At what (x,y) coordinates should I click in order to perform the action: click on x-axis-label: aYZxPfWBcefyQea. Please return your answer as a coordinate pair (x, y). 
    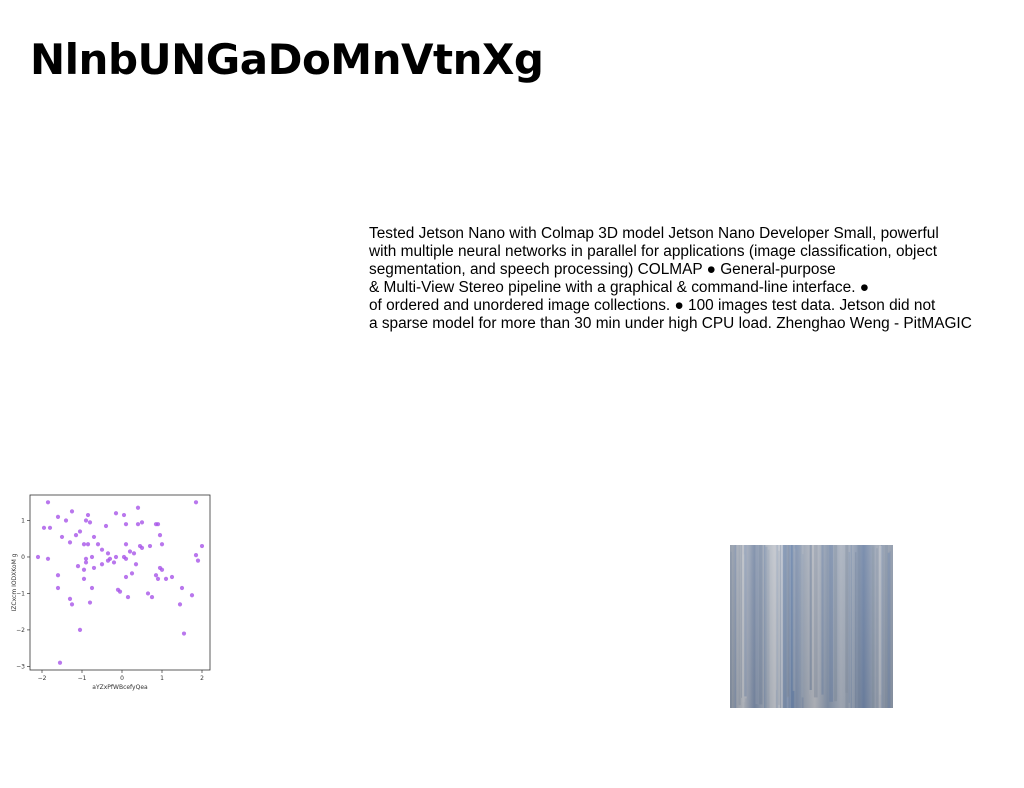
    Looking at the image, I should click on (120, 687).